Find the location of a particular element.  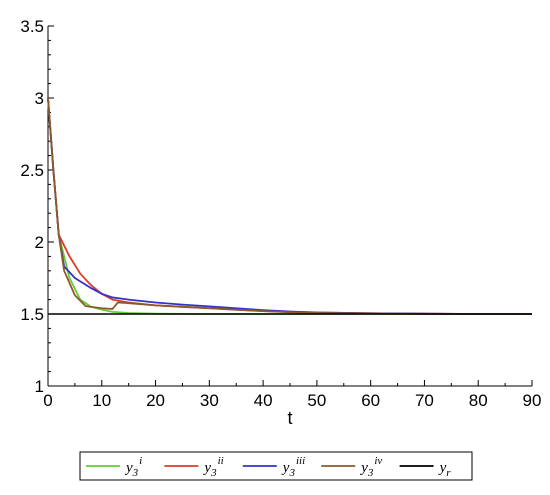

x-tick-label: 0 is located at coordinates (47, 400).